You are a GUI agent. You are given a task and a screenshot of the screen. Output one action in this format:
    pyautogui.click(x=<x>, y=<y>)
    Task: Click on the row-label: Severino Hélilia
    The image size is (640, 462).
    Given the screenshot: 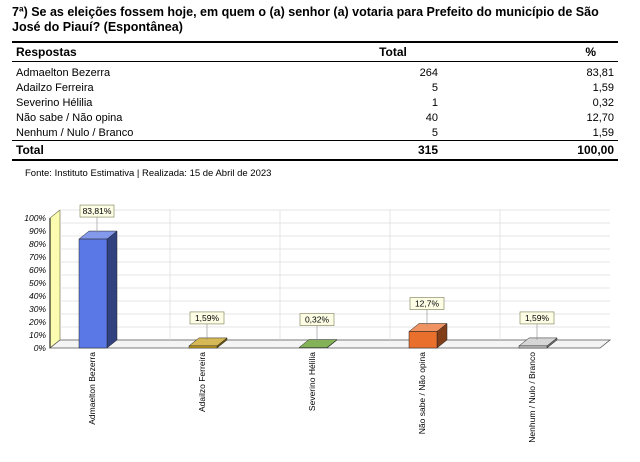 What is the action you would take?
    pyautogui.click(x=54, y=102)
    